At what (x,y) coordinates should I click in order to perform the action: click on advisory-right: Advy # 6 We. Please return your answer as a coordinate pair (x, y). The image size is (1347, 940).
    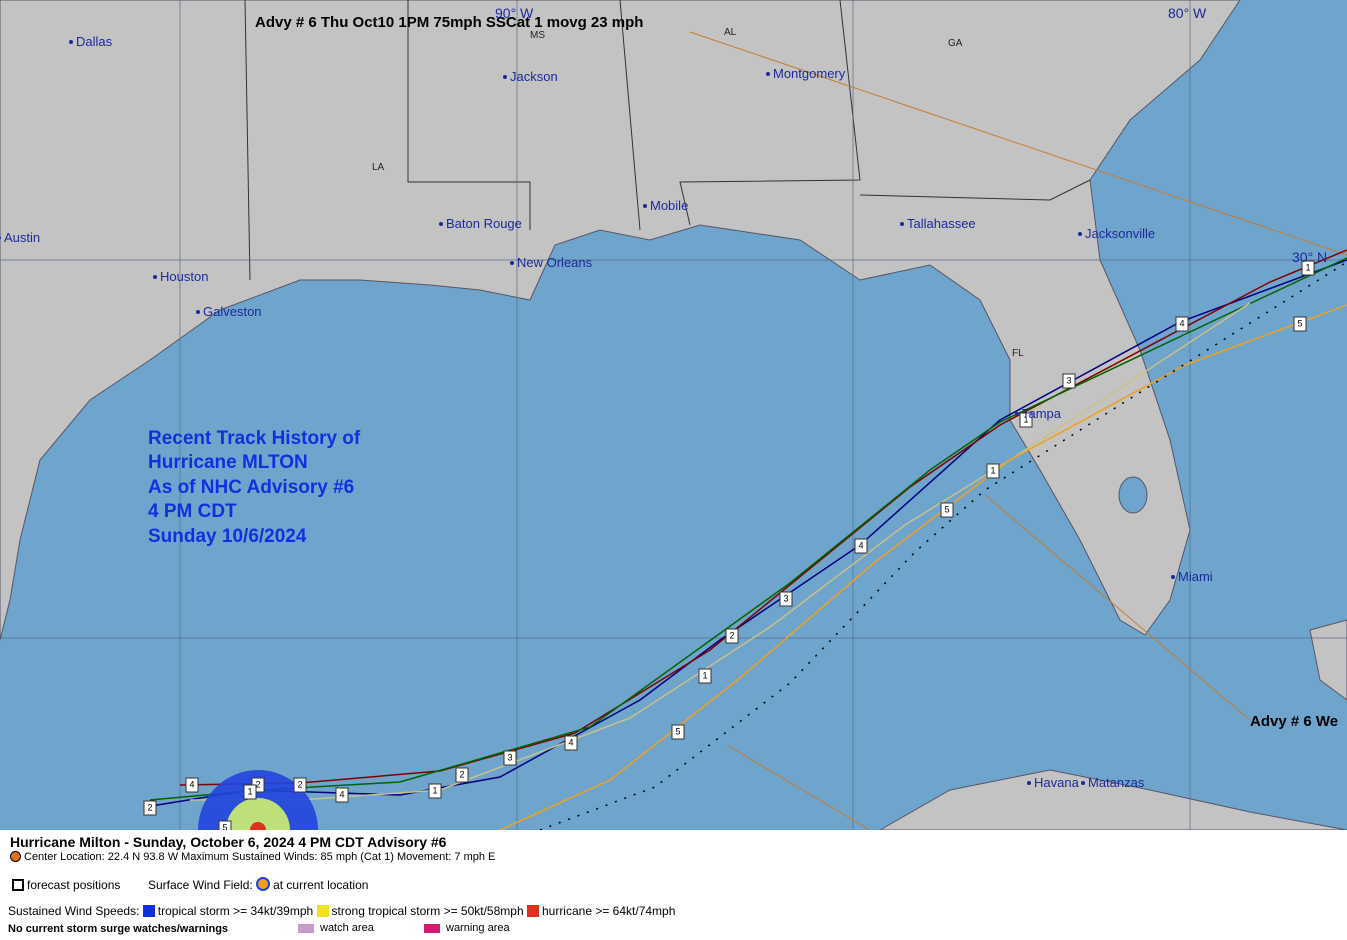
    Looking at the image, I should click on (1294, 721).